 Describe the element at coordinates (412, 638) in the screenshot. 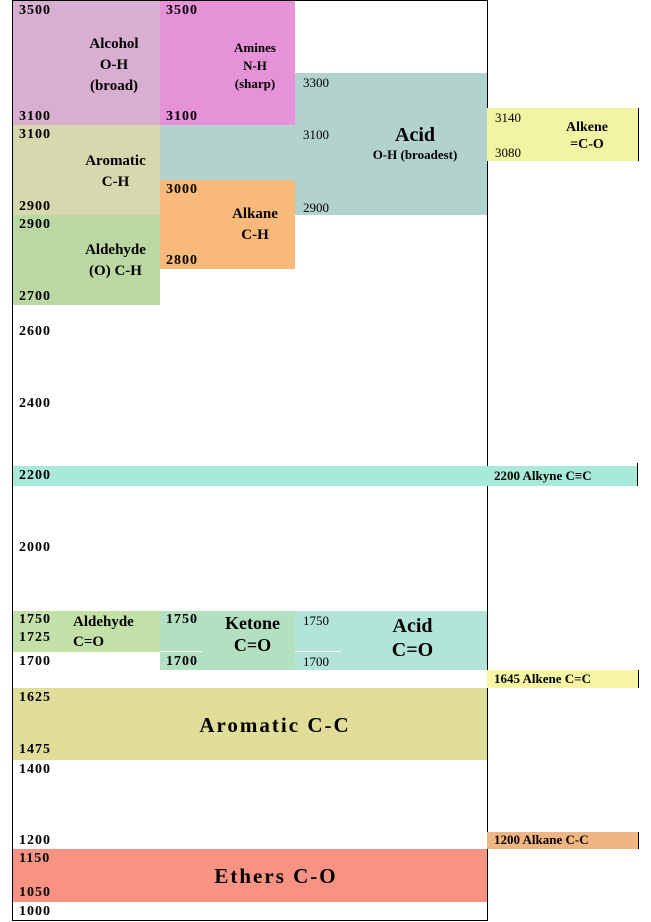

I see `acid-co-label: Acid C=O` at that location.